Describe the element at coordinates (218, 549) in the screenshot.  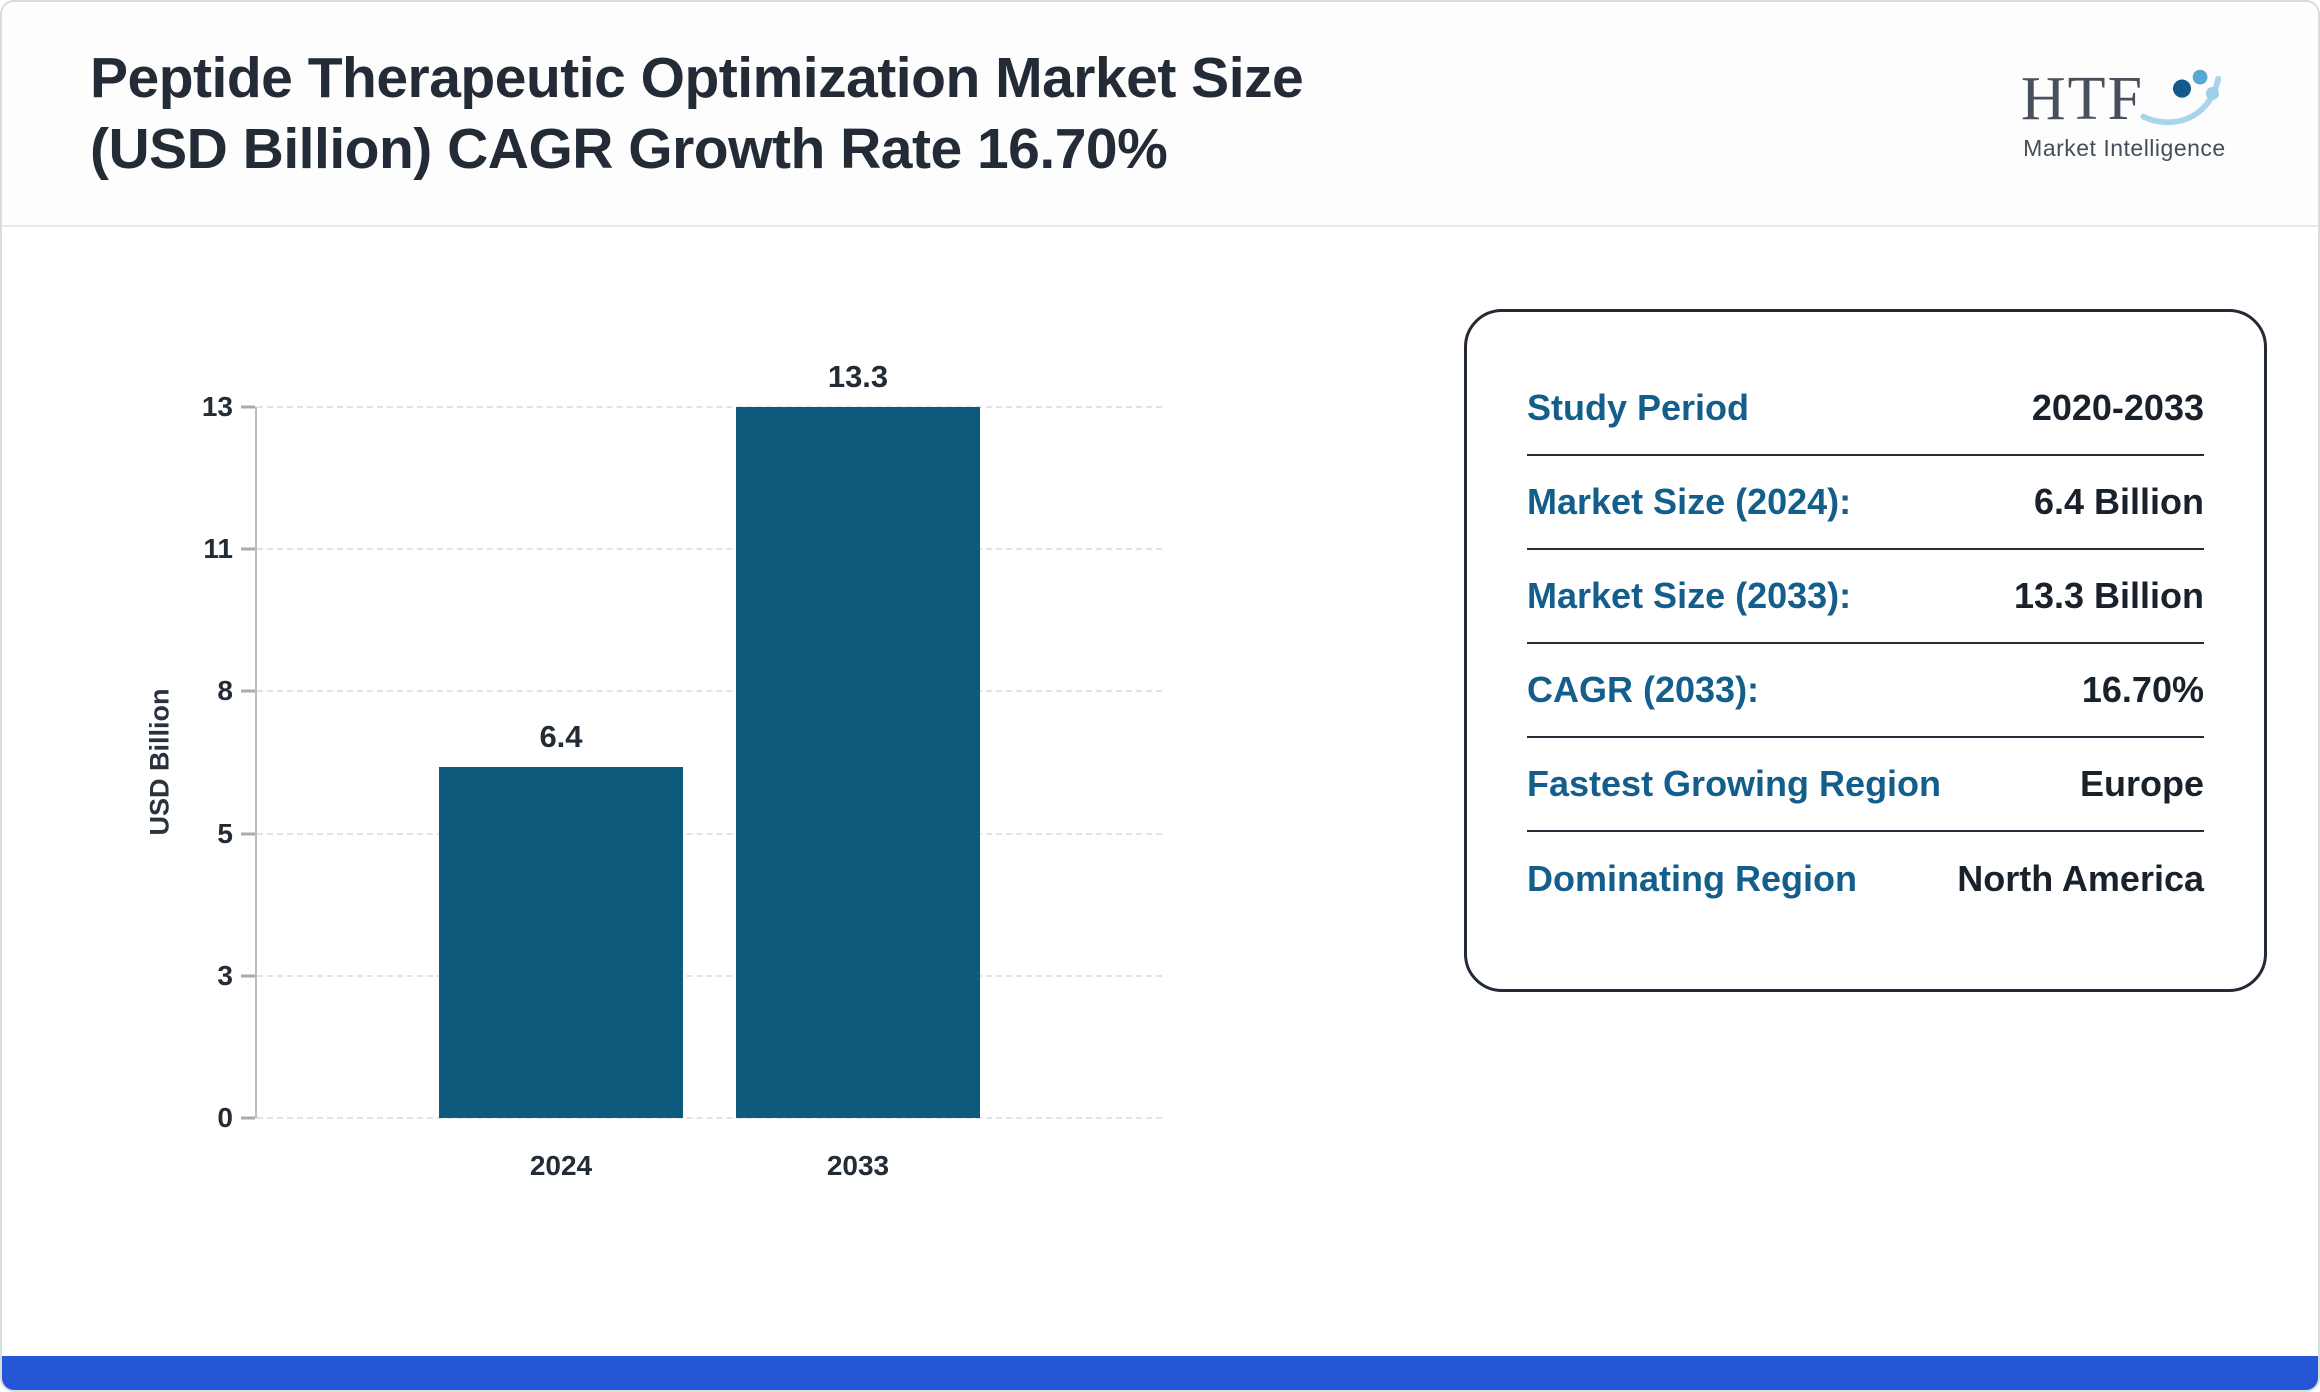
I see `y-tick-label: 11` at that location.